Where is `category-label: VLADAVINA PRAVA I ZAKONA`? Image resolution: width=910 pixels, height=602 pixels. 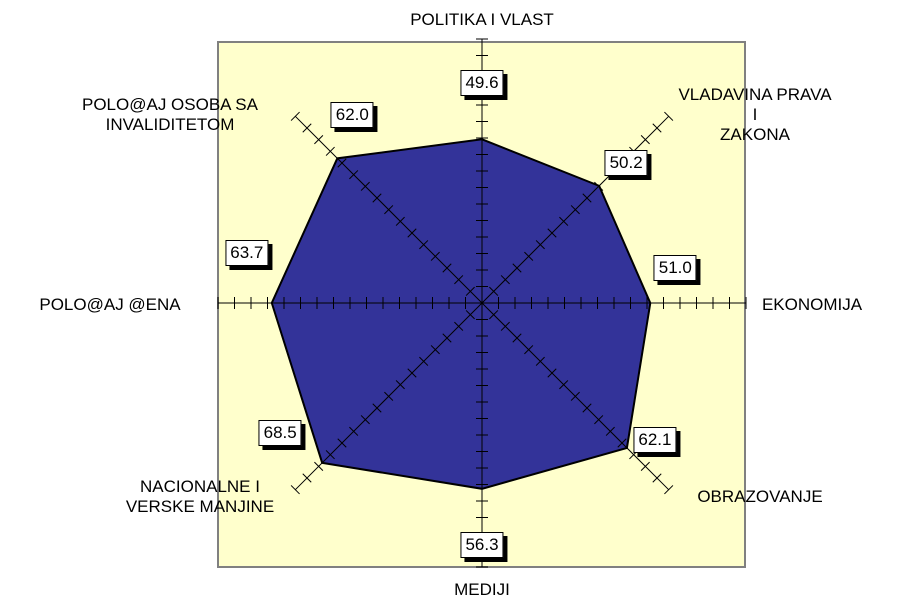 category-label: VLADAVINA PRAVA I ZAKONA is located at coordinates (755, 114).